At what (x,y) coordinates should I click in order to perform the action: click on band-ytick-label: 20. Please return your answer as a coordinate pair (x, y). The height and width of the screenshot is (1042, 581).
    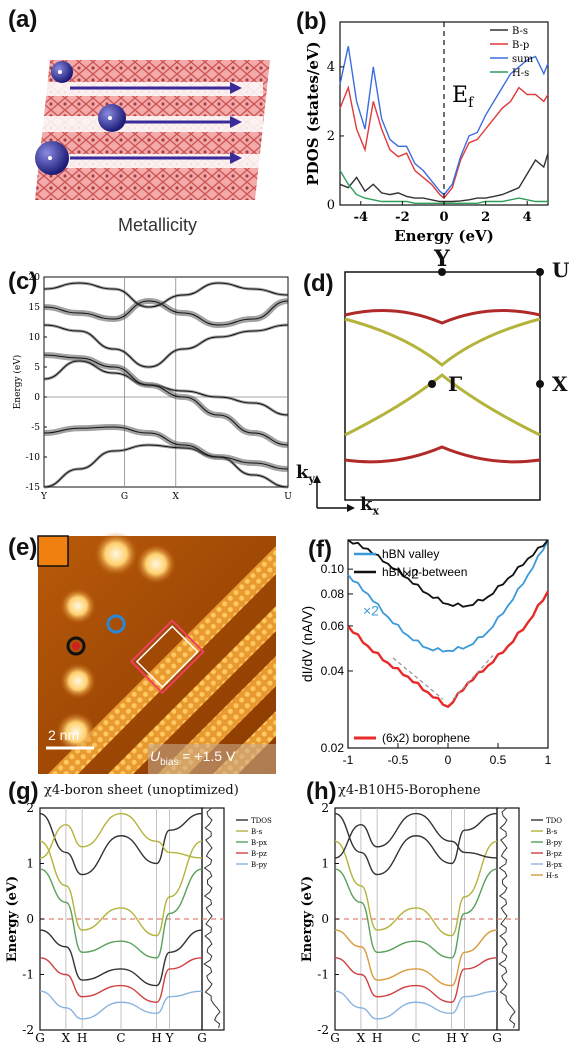
    Looking at the image, I should click on (35, 278).